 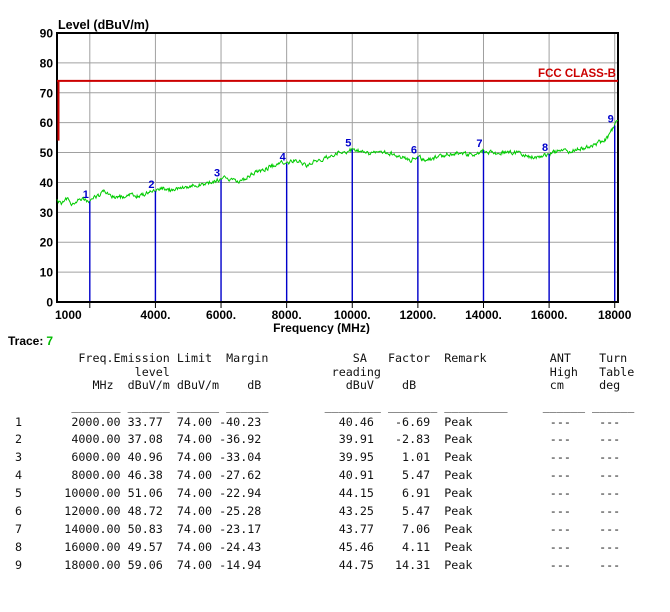 I want to click on marker-label-6: 6, so click(x=414, y=150).